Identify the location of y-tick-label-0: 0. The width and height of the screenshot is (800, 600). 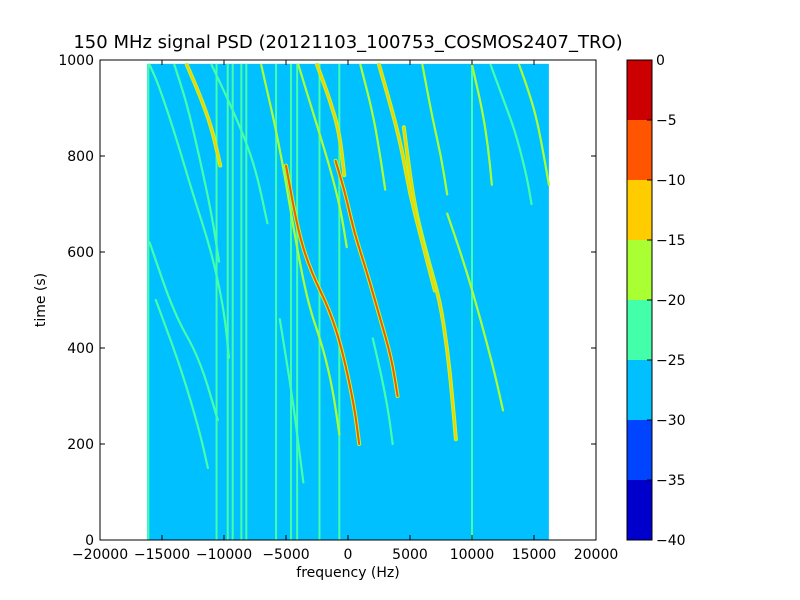
(89, 541).